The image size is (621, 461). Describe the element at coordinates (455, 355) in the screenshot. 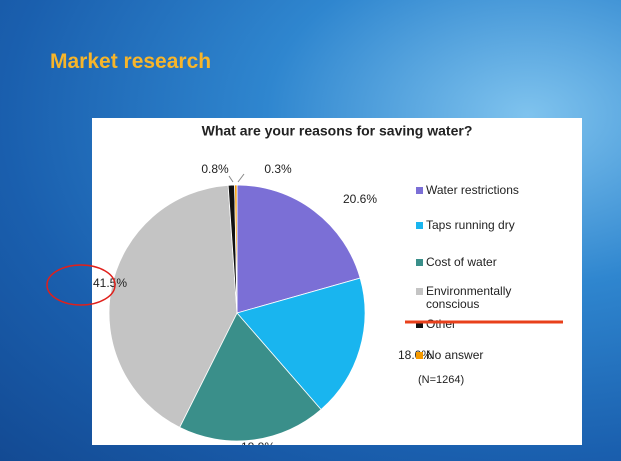

I see `legend-label: No answer` at that location.